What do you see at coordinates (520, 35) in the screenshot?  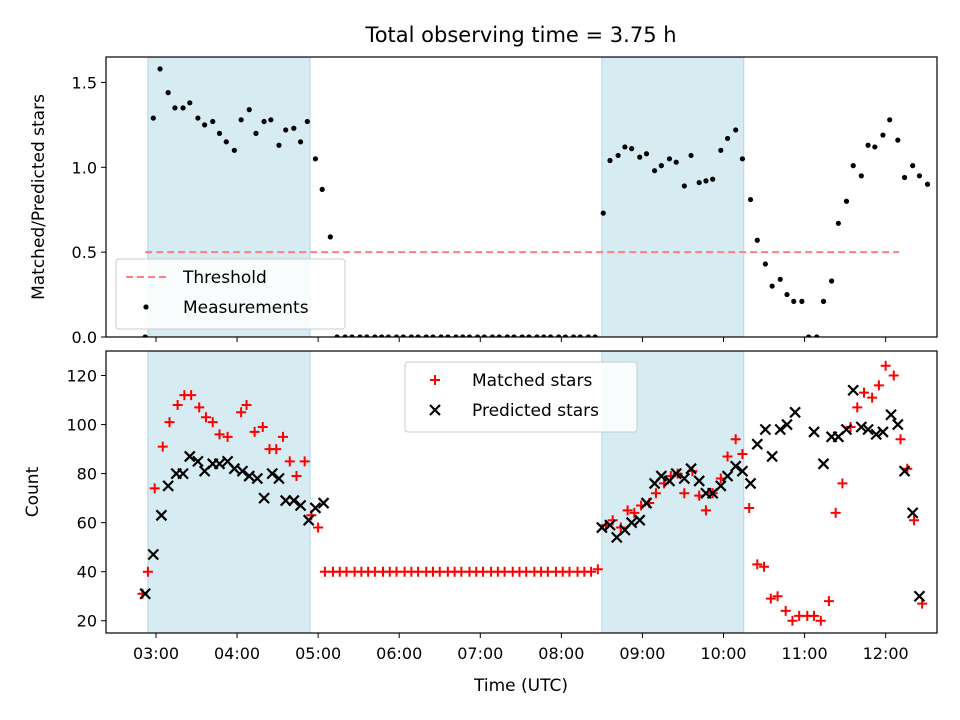 I see `chart-title: Total observing time = 3.75 h` at bounding box center [520, 35].